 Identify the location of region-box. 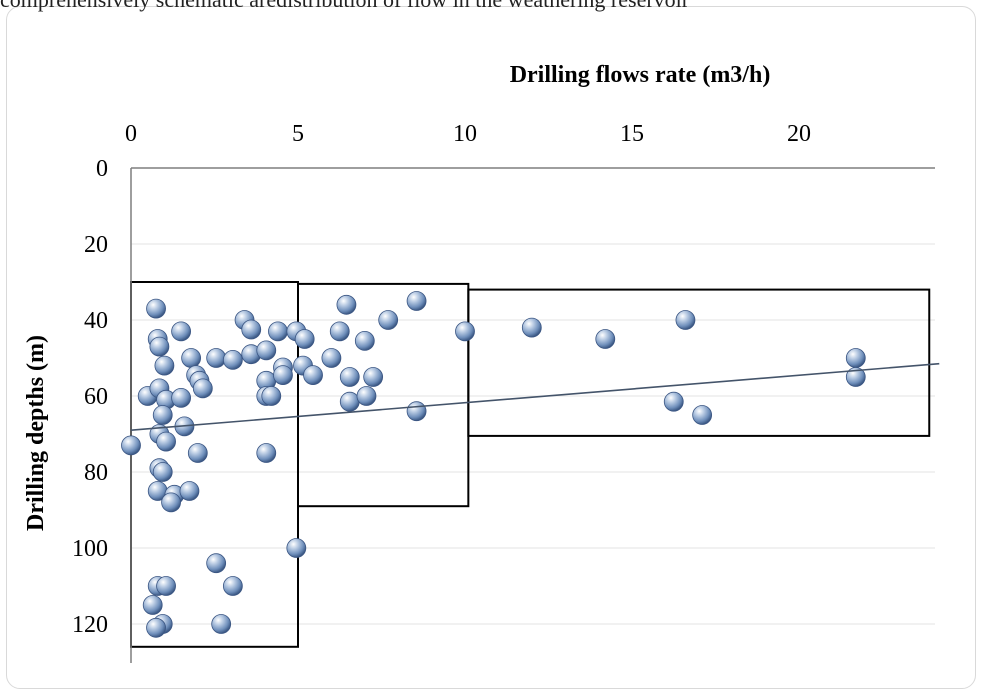
(699, 362).